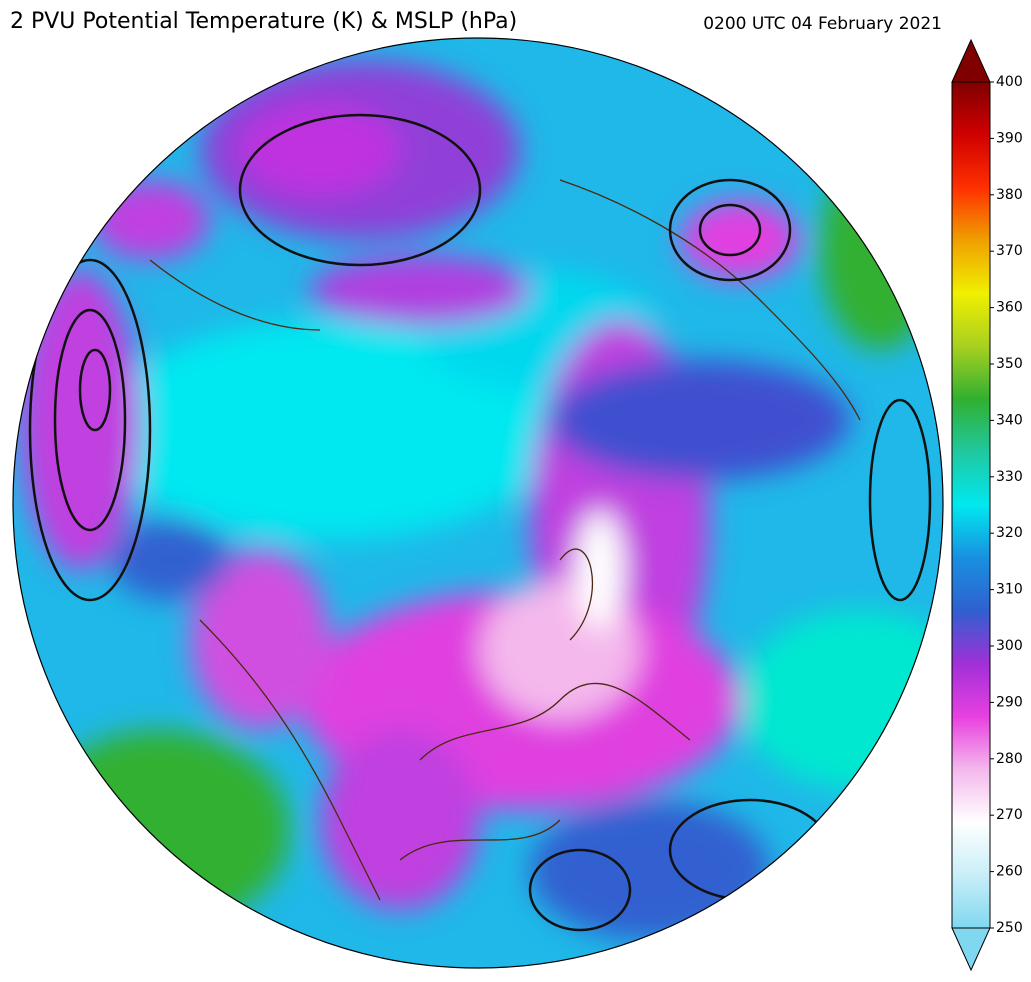  What do you see at coordinates (971, 949) in the screenshot?
I see `colorbar-extend-min` at bounding box center [971, 949].